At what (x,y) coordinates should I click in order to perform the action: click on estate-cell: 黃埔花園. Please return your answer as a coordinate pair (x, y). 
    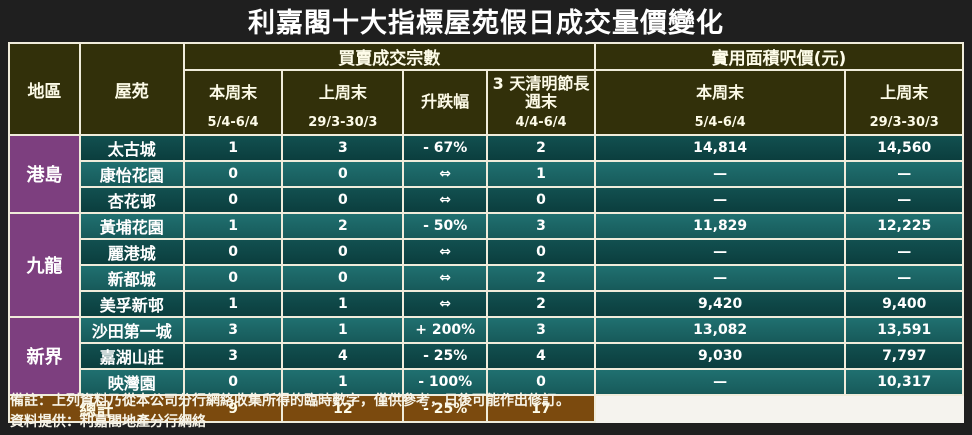
    Looking at the image, I should click on (131, 226).